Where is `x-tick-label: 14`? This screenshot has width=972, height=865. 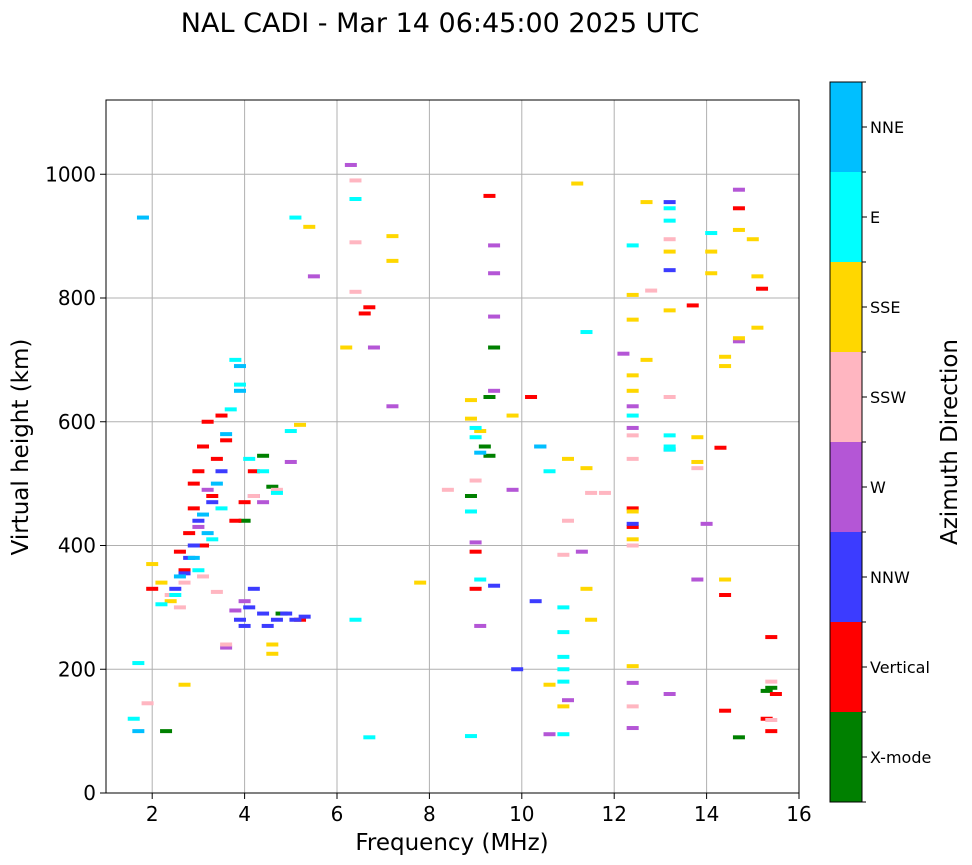
x-tick-label: 14 is located at coordinates (706, 814).